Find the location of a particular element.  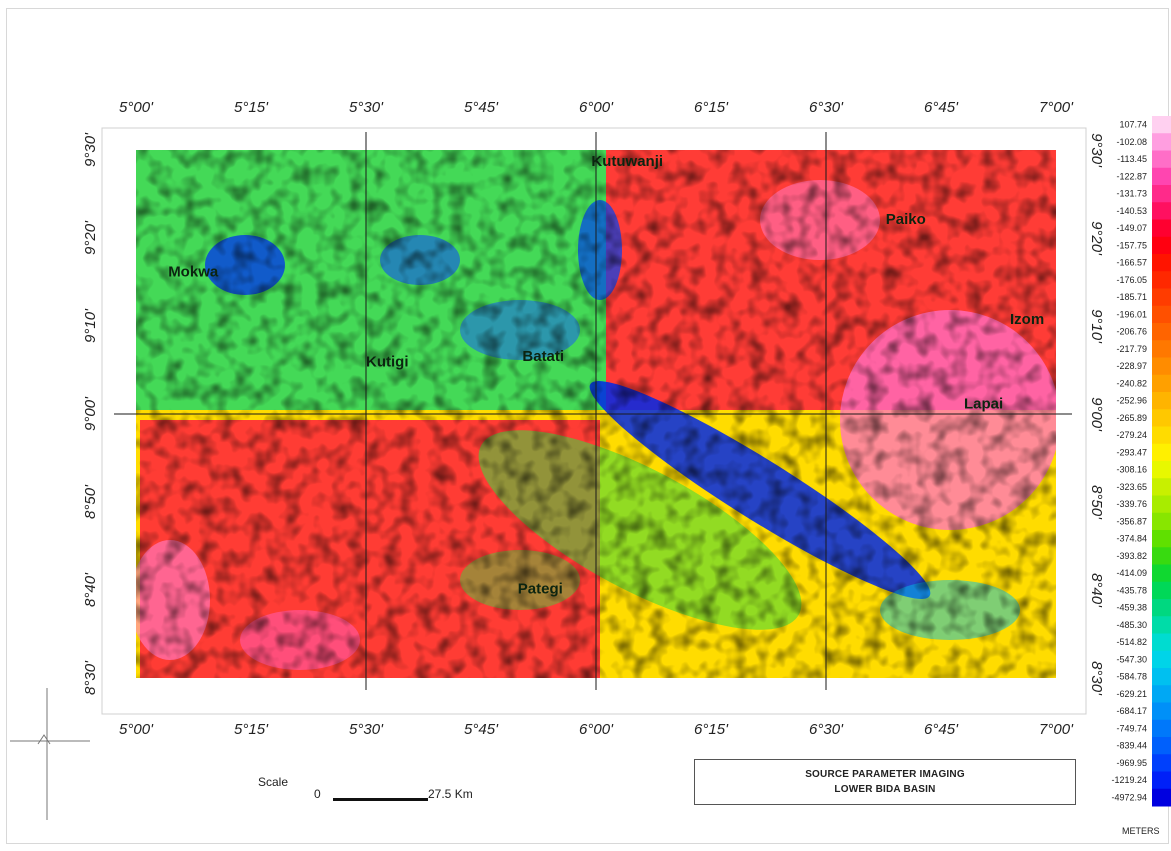

place-label: Kutigi is located at coordinates (387, 361).